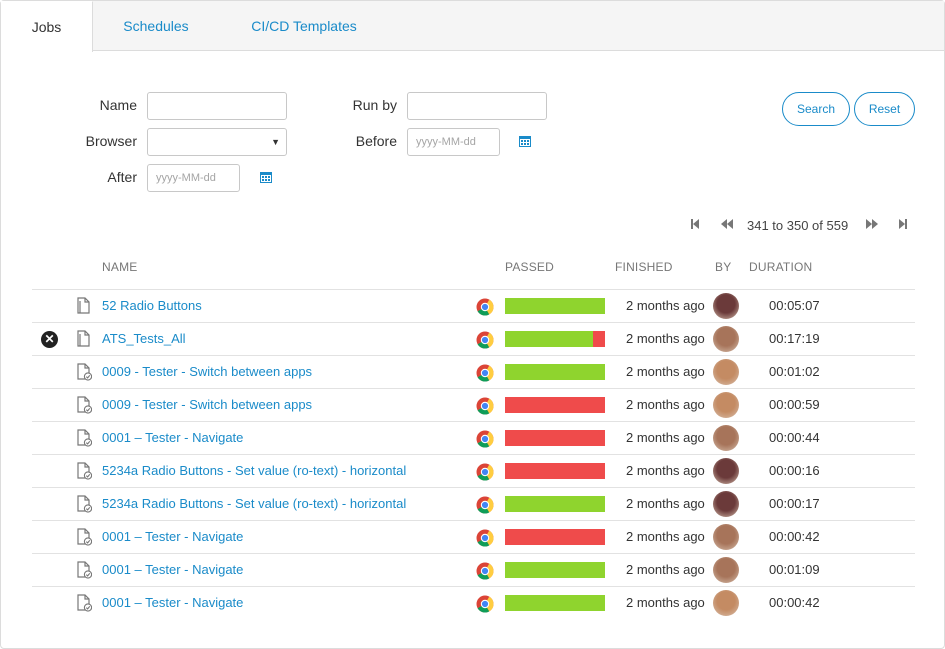  I want to click on runby-filter-input, so click(477, 106).